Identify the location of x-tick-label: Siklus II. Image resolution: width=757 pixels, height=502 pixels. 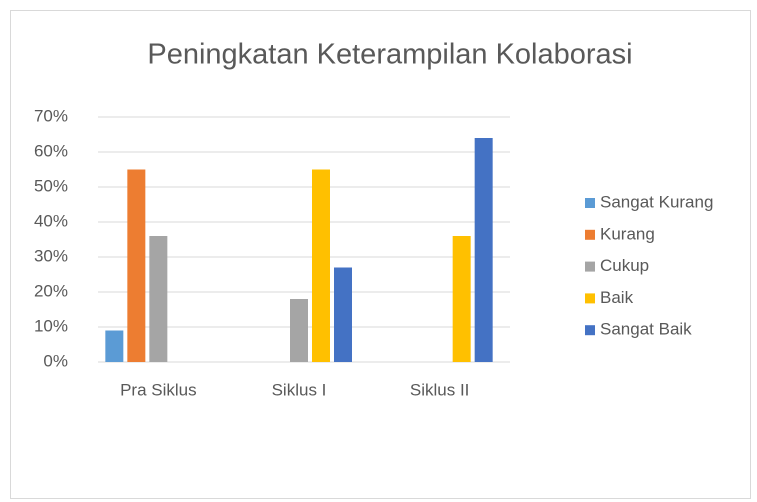
(440, 389).